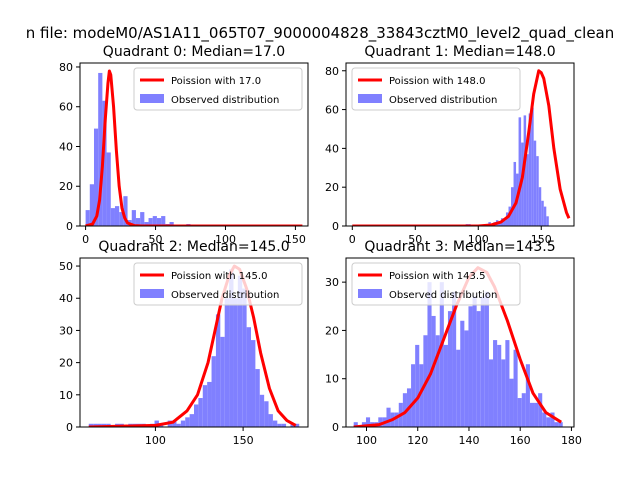 This screenshot has width=640, height=480. I want to click on x-tick-label: 150, so click(295, 239).